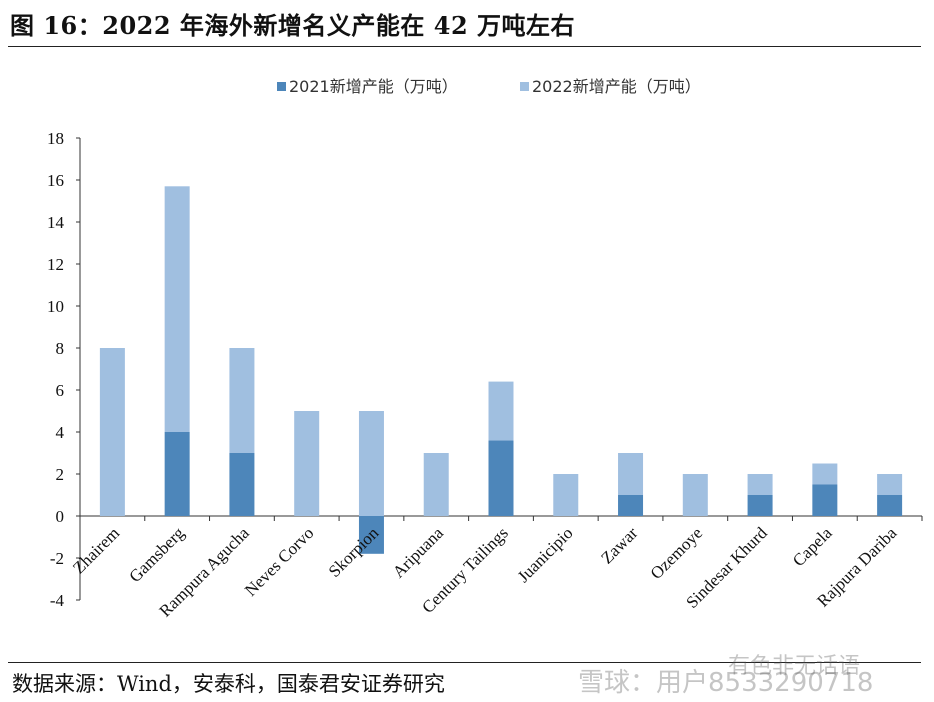 The image size is (934, 702). I want to click on y-tick-label: 18, so click(55, 138).